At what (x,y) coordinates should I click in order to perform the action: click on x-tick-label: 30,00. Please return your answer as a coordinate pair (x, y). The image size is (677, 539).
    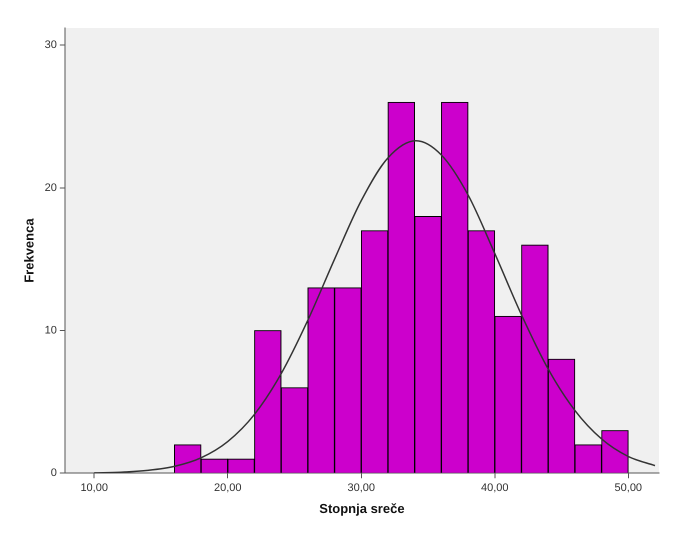
    Looking at the image, I should click on (361, 488).